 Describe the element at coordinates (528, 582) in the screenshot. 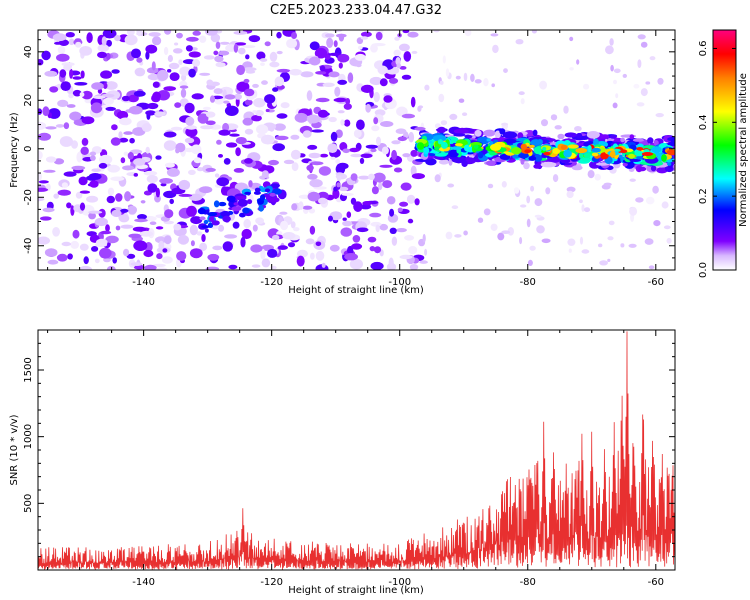

I see `x-tick-label: -80` at that location.